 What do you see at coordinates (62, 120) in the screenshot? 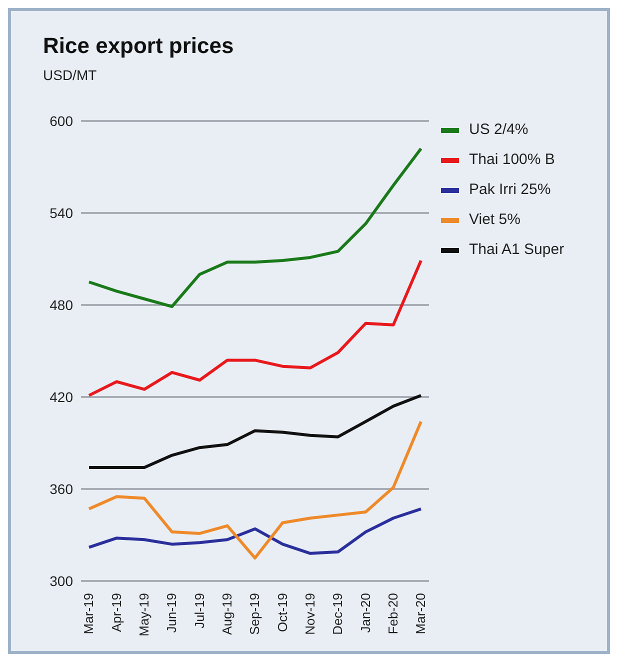
I see `y-tick-label: 600` at bounding box center [62, 120].